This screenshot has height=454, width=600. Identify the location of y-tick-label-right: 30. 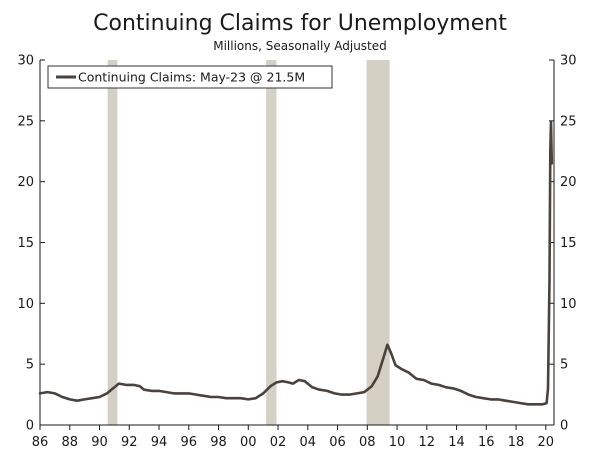
(568, 61).